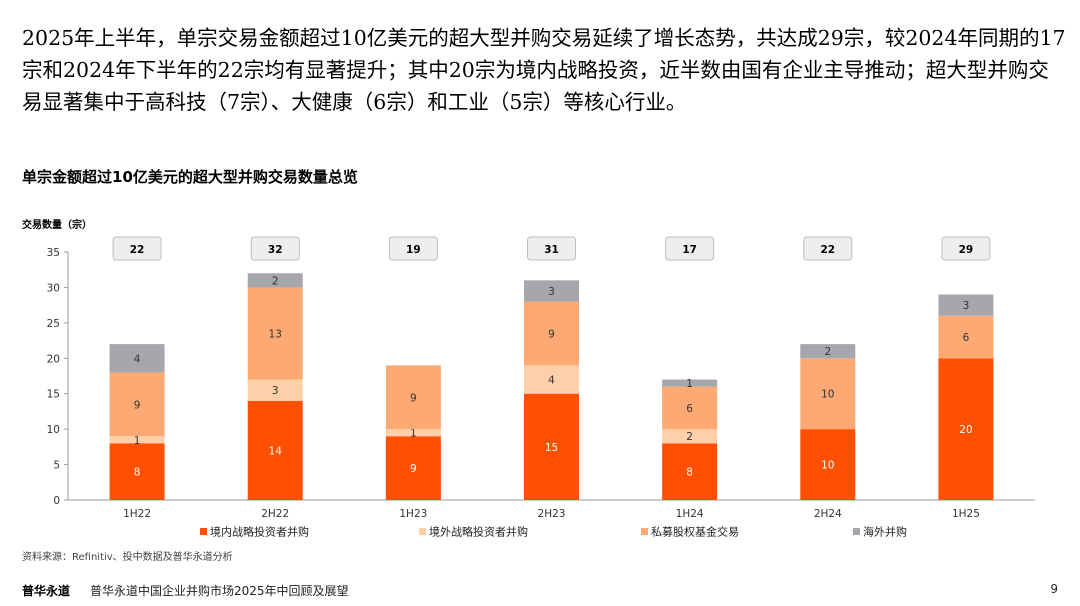  What do you see at coordinates (53, 395) in the screenshot?
I see `y-tick-label: 15` at bounding box center [53, 395].